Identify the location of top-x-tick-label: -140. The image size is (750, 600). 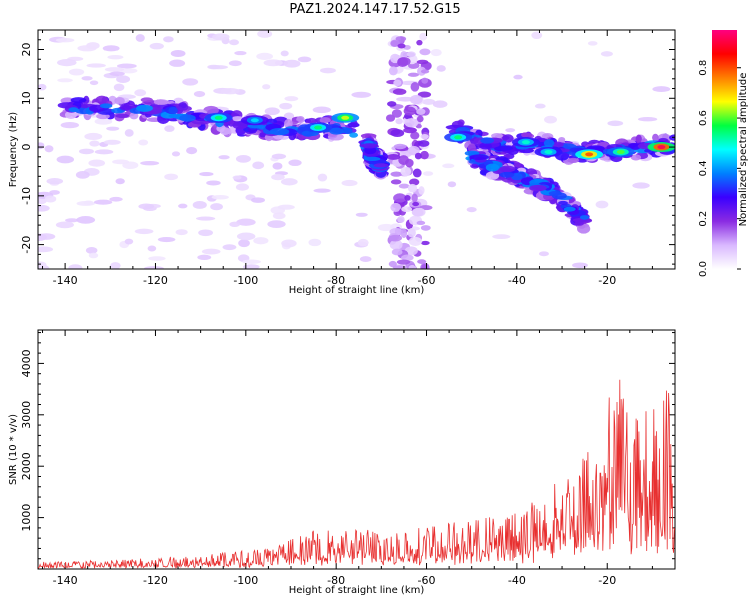
(65, 280).